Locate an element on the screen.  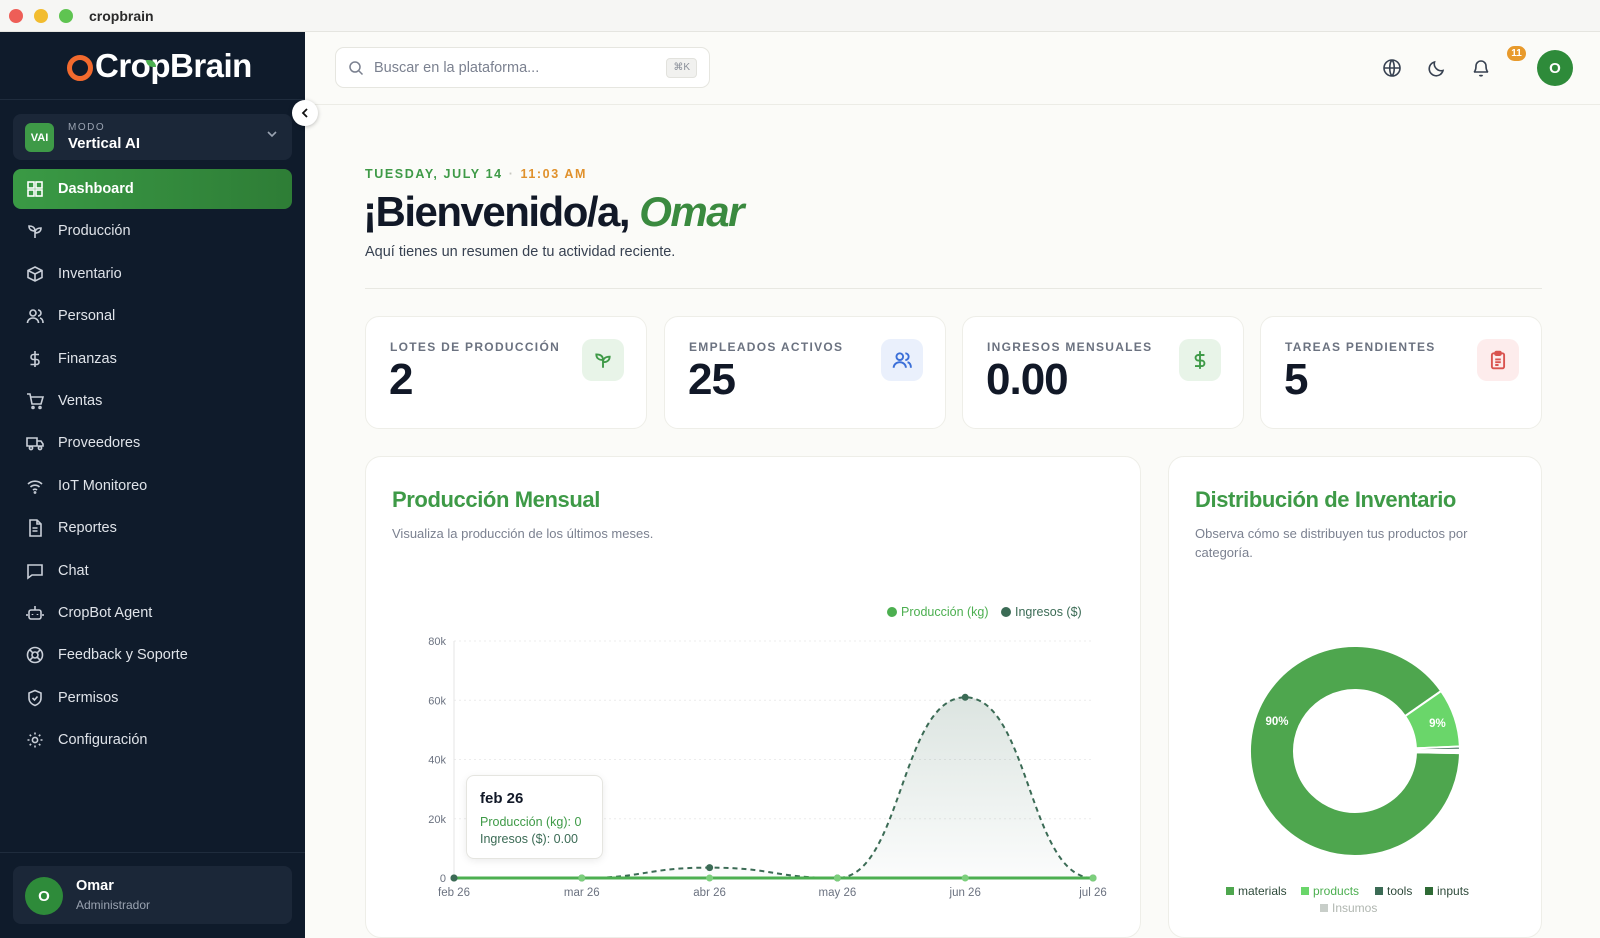
chat-icon is located at coordinates (35, 571).